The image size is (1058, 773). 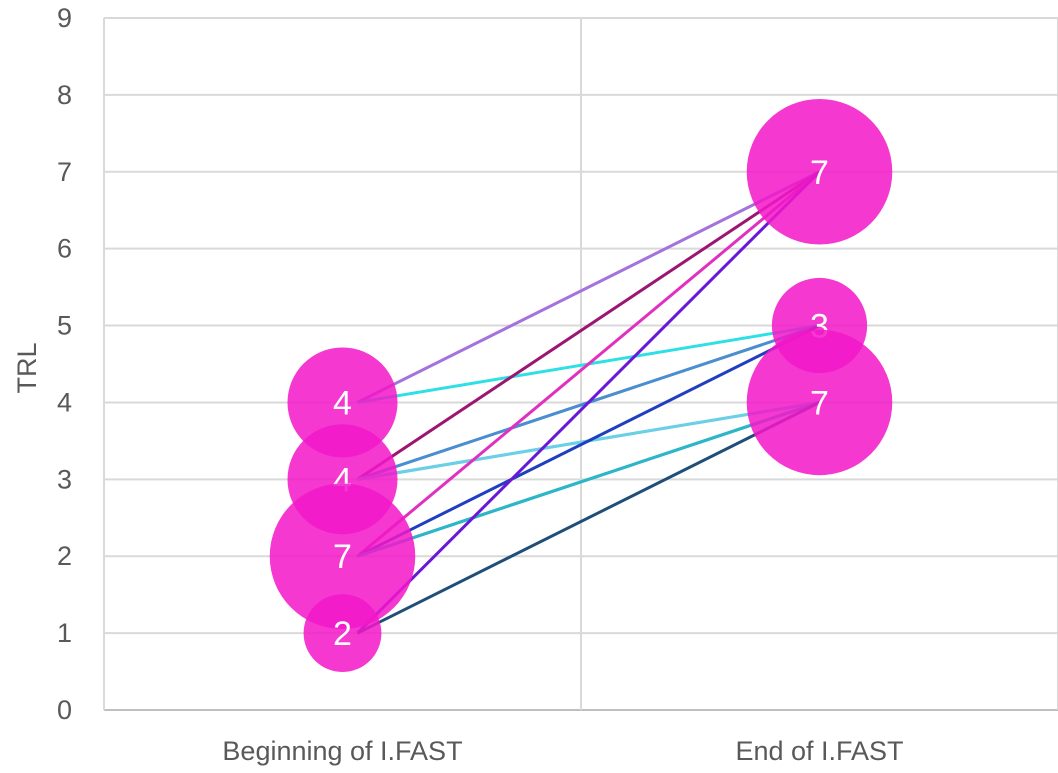 I want to click on y-tick-labels: 0 1 2 3 4 5 6 7 8 9, so click(x=64, y=364).